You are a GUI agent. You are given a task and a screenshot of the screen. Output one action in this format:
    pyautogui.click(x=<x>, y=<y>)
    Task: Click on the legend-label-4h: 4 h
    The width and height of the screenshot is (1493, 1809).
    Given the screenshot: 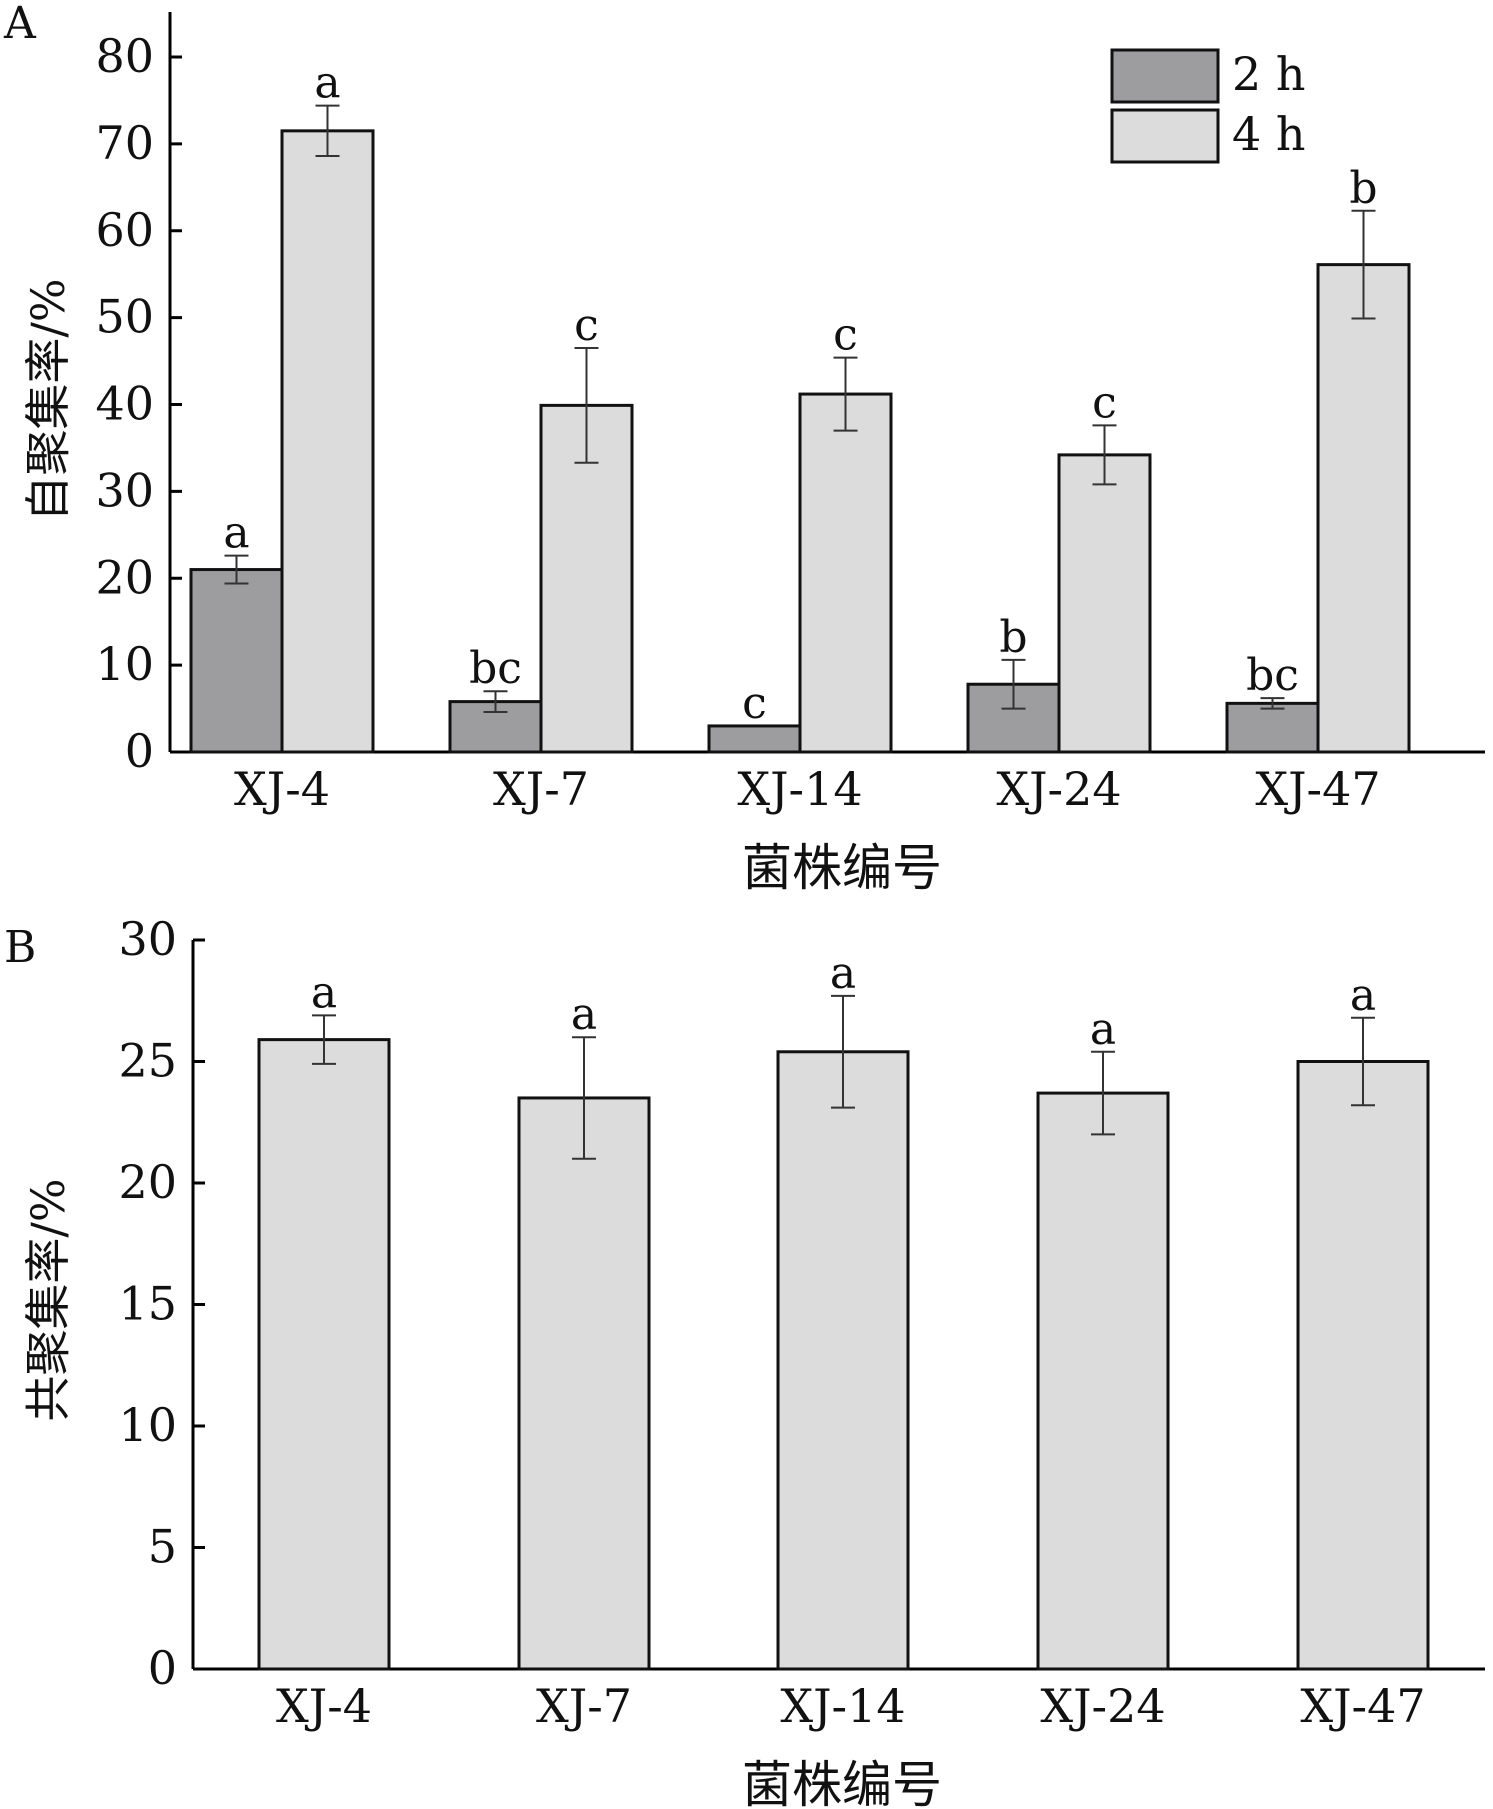 What is the action you would take?
    pyautogui.click(x=1269, y=134)
    